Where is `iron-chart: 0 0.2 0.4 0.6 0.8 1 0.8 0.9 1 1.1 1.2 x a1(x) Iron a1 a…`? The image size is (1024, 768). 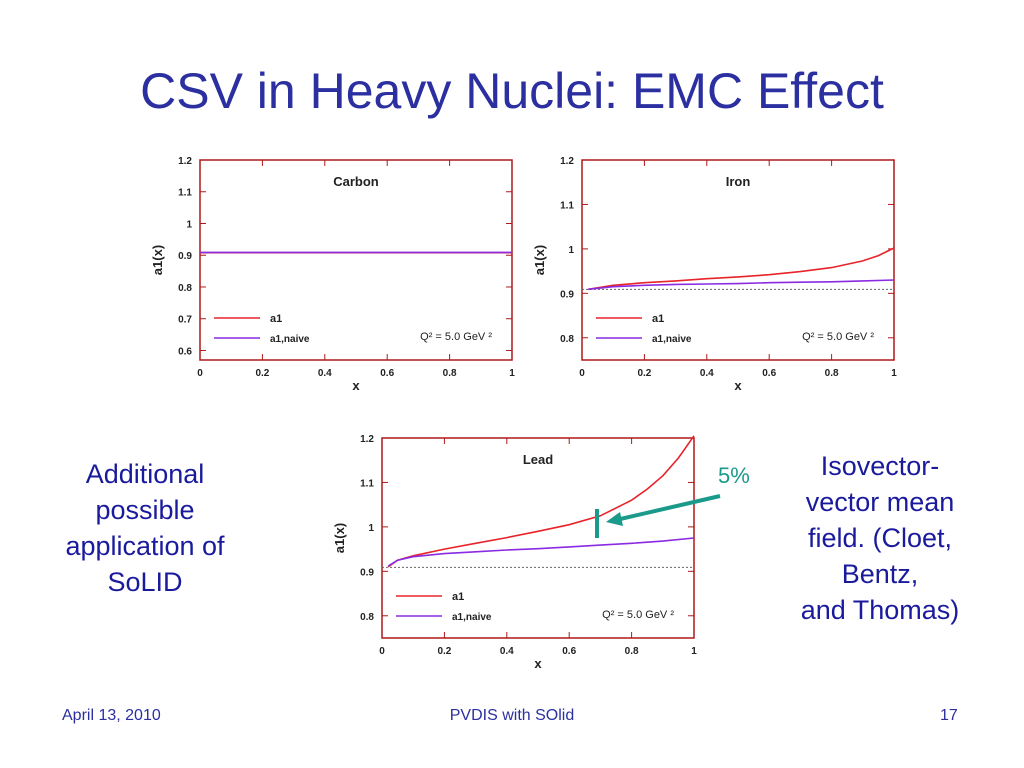 iron-chart: 0 0.2 0.4 0.6 0.8 1 0.8 0.9 1 1.1 1.2 x a1(x) Iron a1 a… is located at coordinates (714, 273).